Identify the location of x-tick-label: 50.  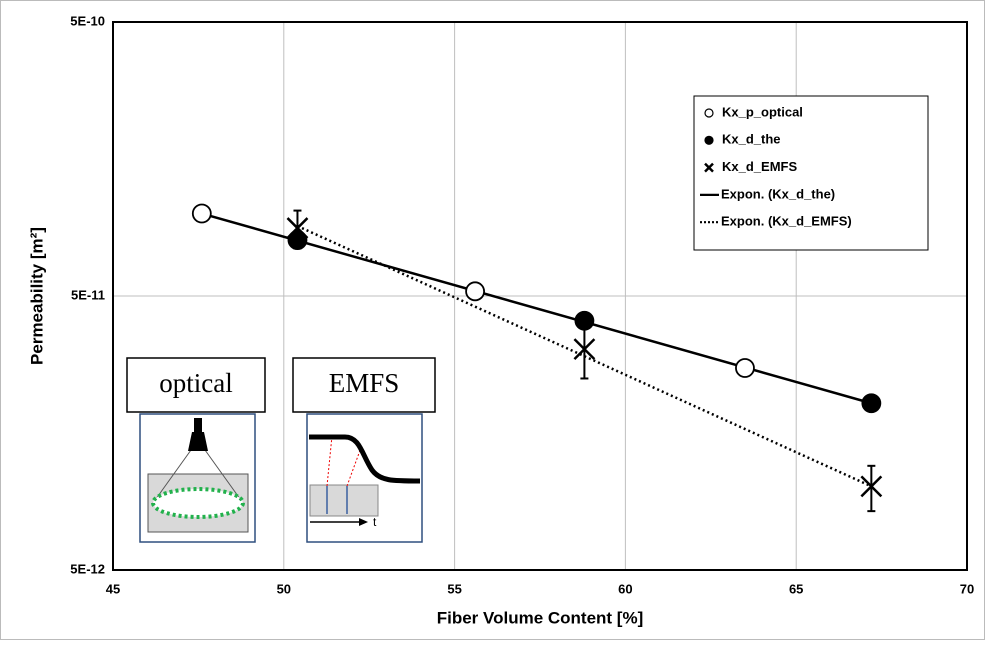
(284, 588).